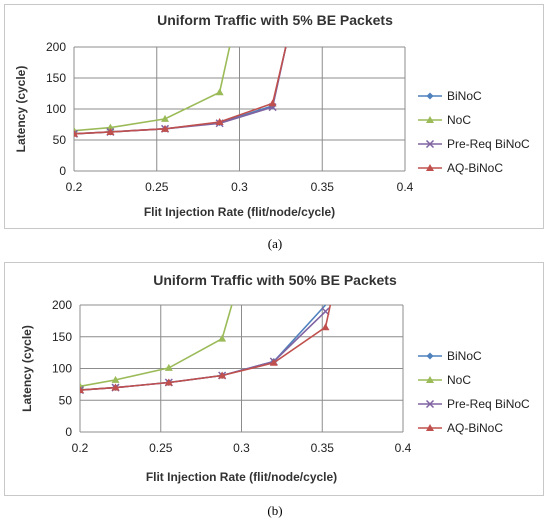 The image size is (550, 522). Describe the element at coordinates (275, 280) in the screenshot. I see `chart-title: Uniform Traffic with 50% BE Packets` at that location.